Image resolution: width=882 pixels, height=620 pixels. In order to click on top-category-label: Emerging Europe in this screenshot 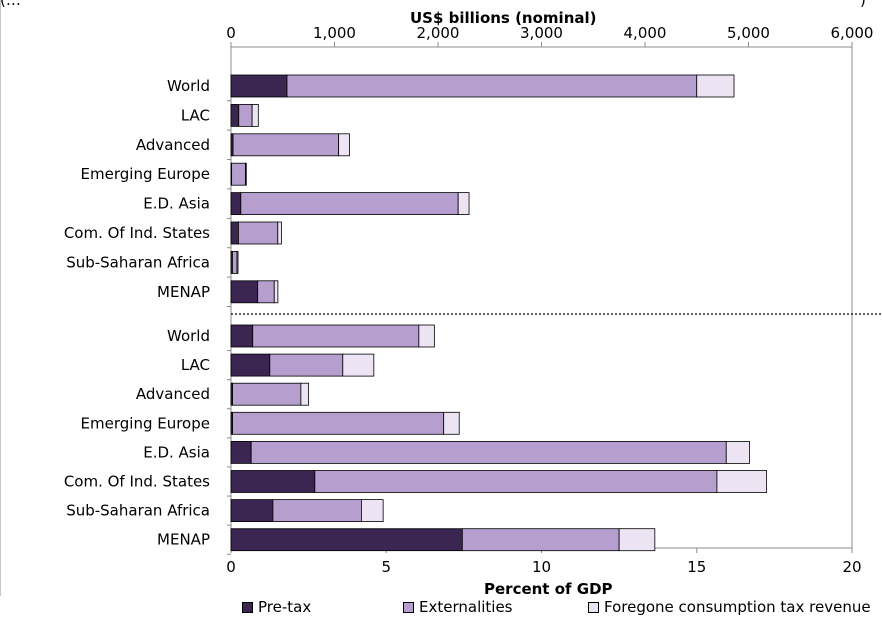, I will do `click(145, 174)`.